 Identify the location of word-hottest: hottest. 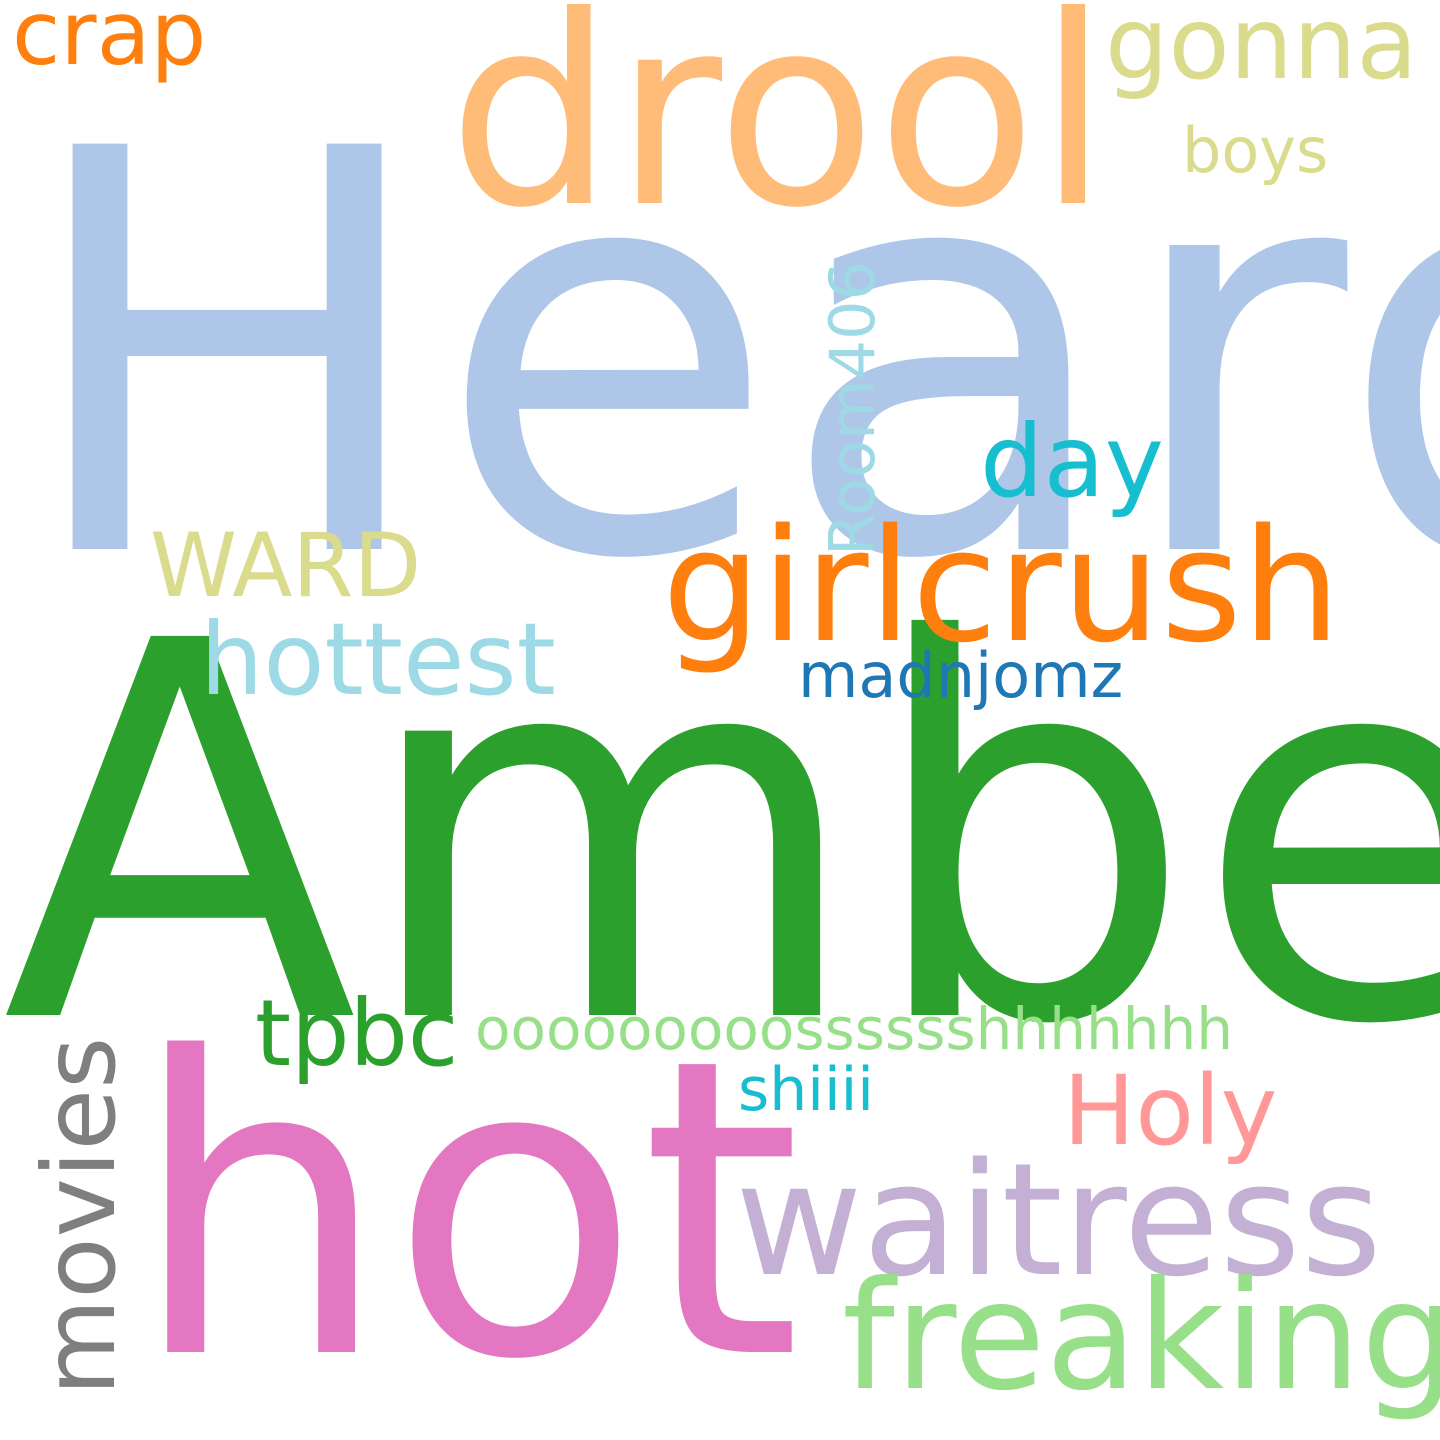
(378, 659).